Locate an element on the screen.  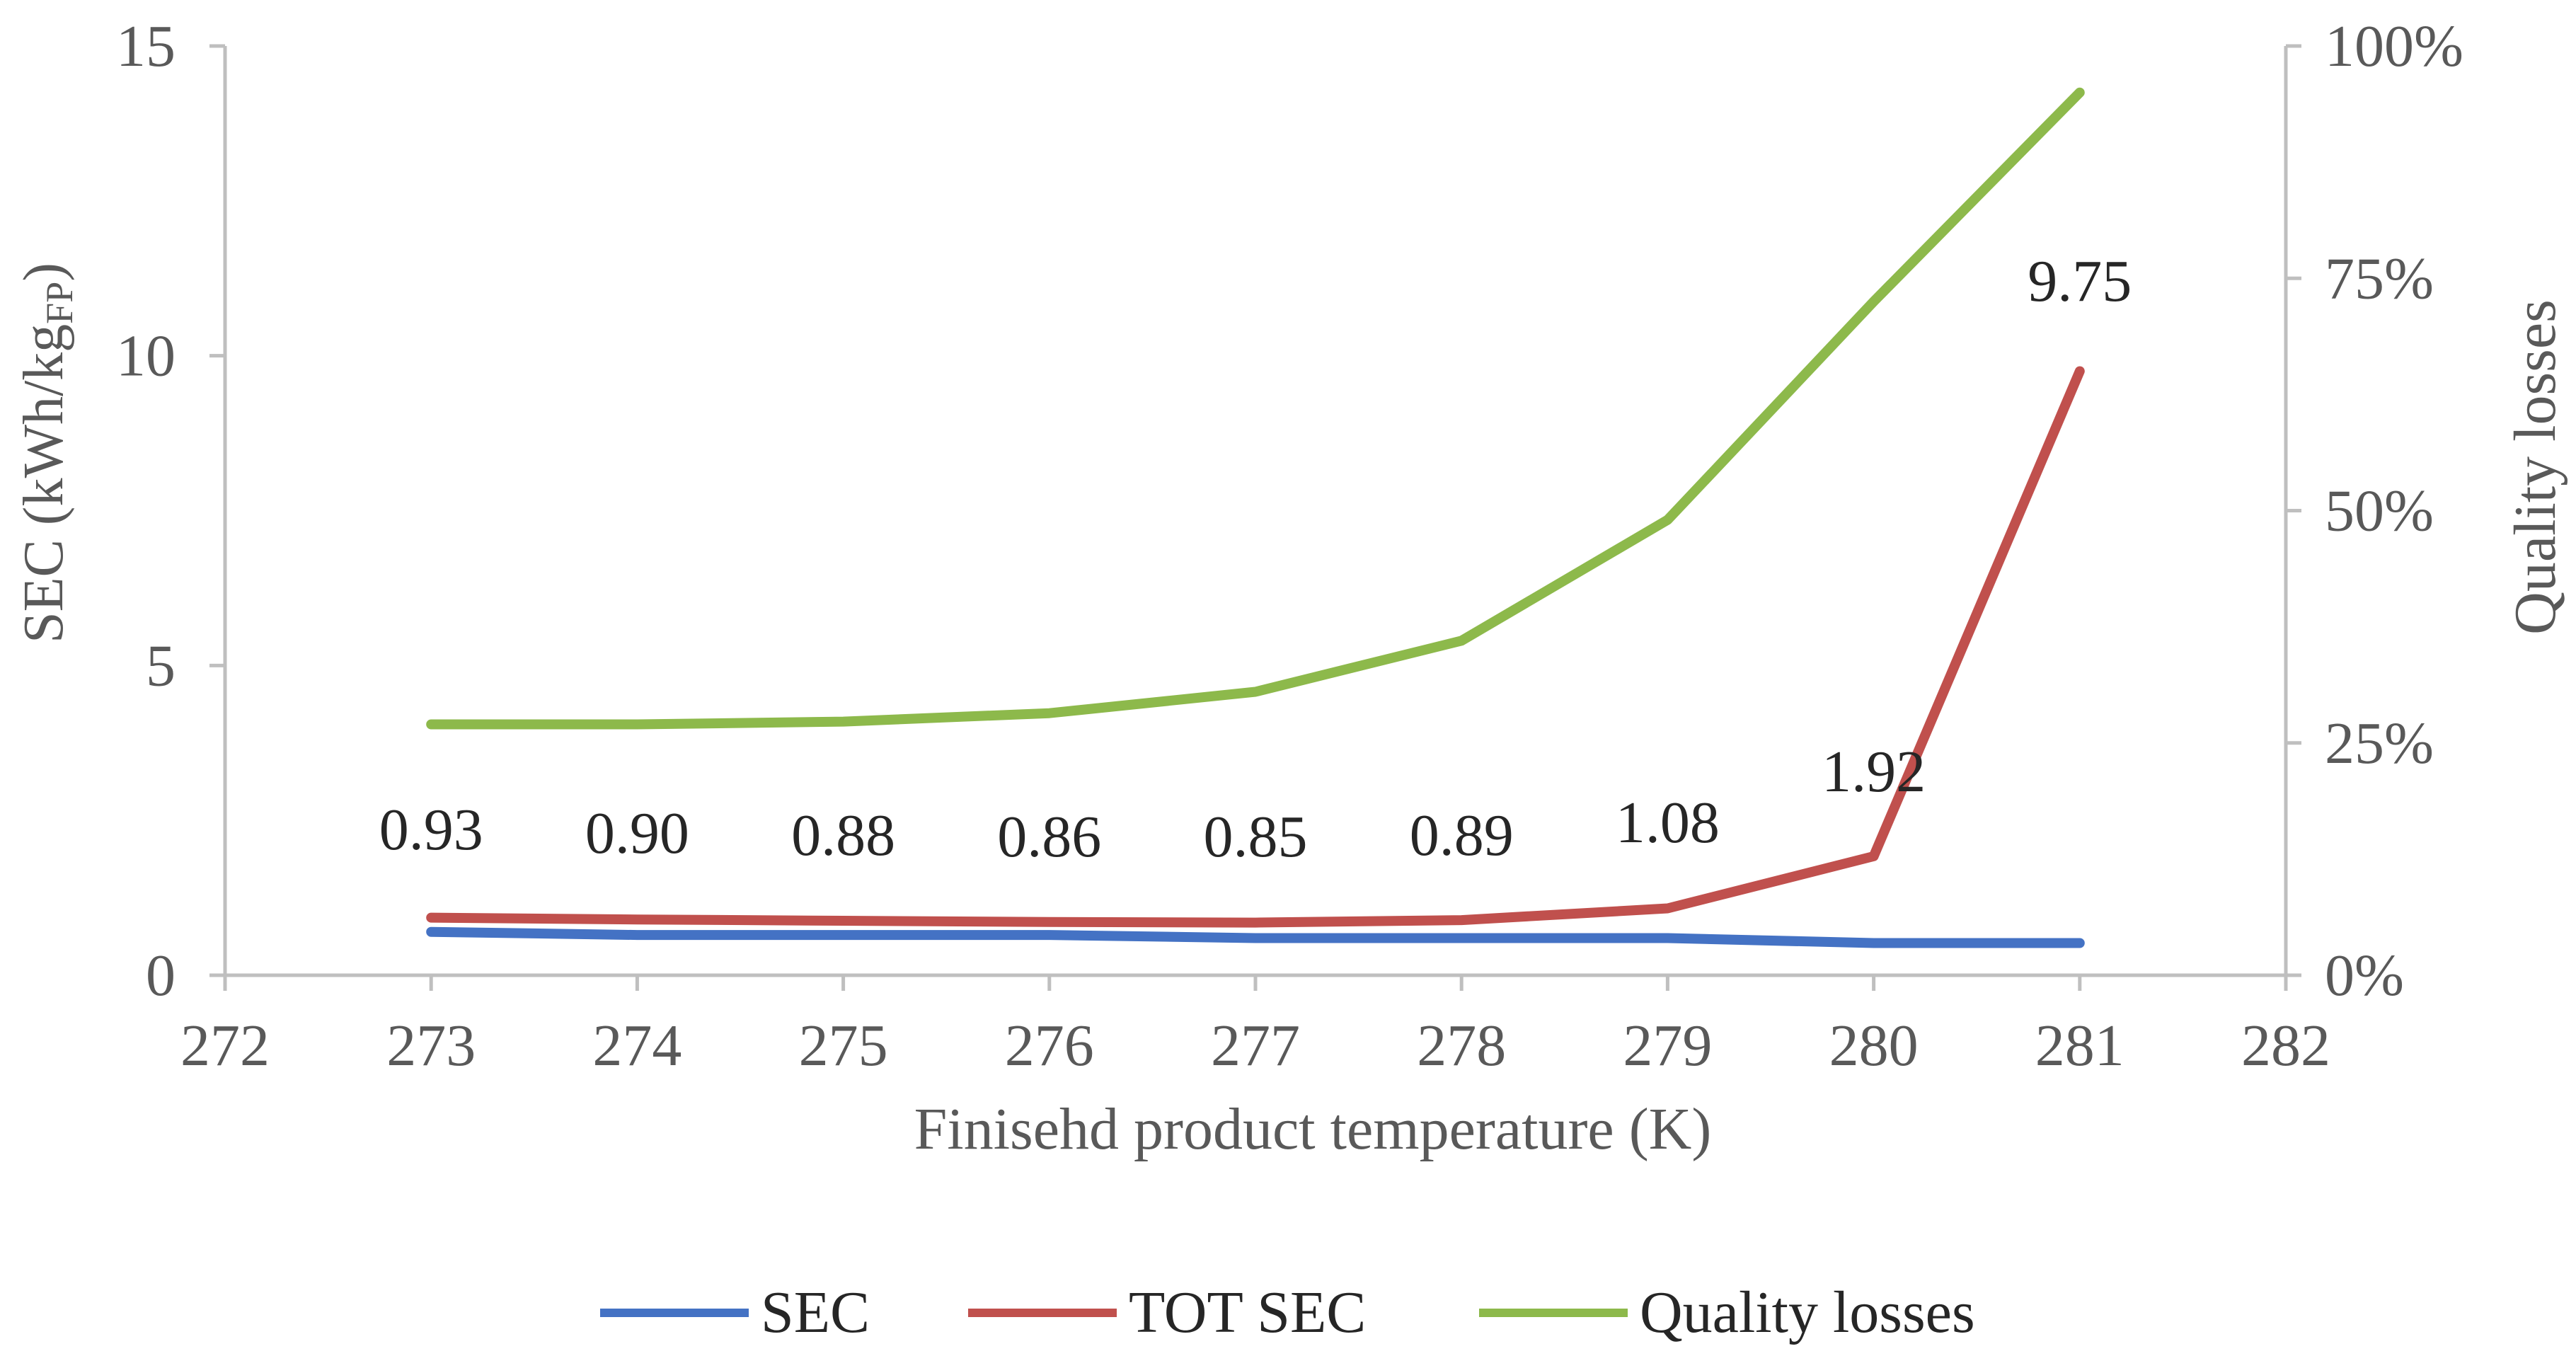
y2-tick-label: 50% is located at coordinates (2380, 511).